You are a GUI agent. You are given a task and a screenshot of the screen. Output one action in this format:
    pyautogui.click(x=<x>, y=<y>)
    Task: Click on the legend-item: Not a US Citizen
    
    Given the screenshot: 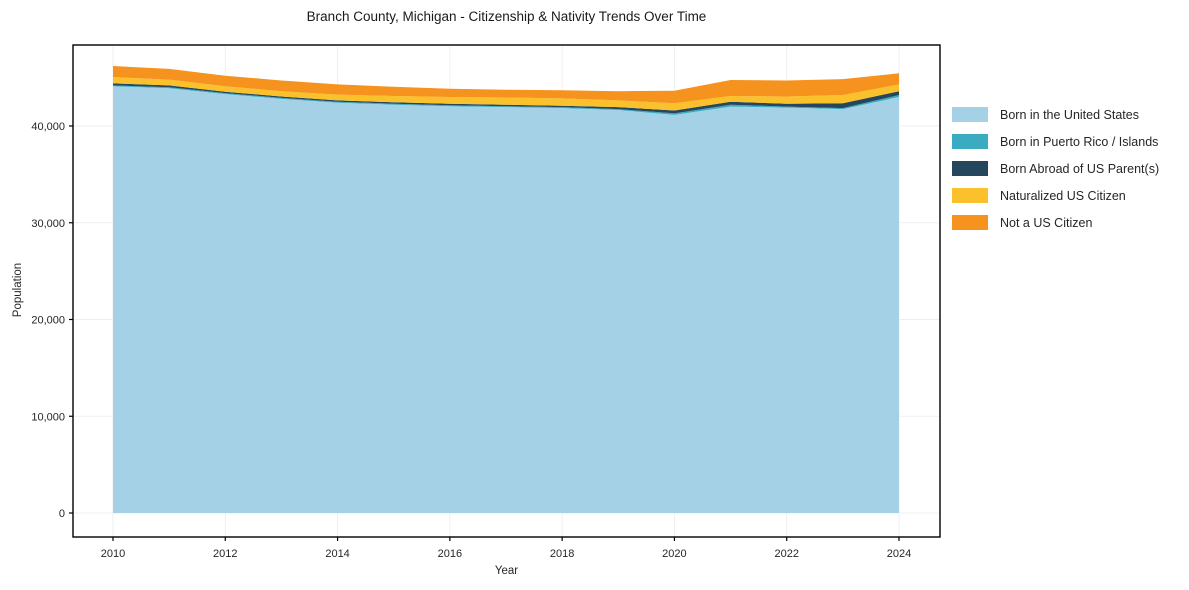 What is the action you would take?
    pyautogui.click(x=1055, y=222)
    